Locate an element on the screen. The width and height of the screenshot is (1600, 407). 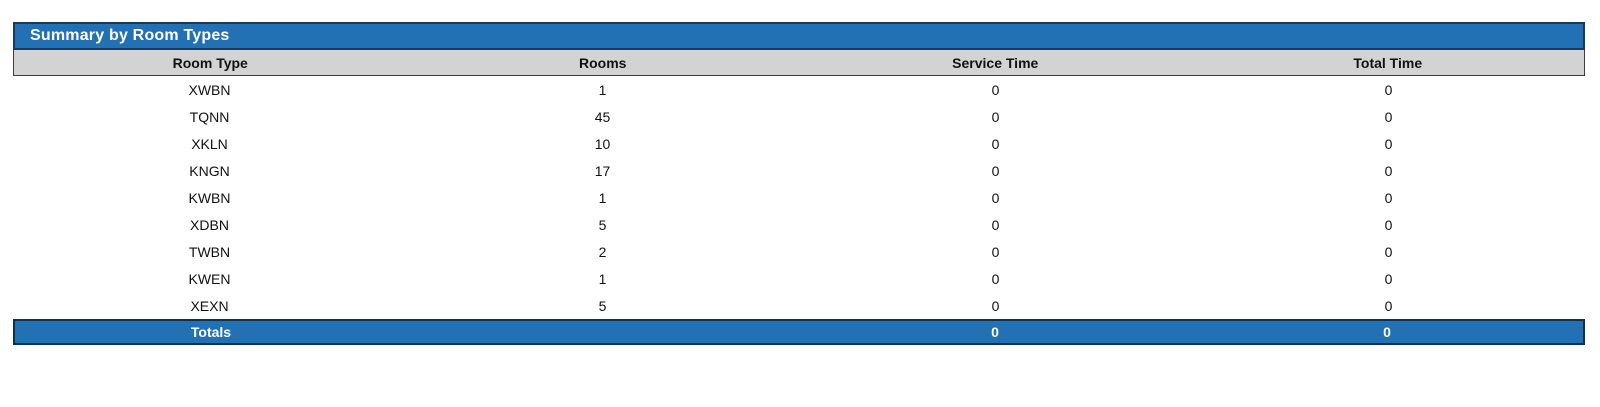
column-header-rooms: Rooms is located at coordinates (603, 62).